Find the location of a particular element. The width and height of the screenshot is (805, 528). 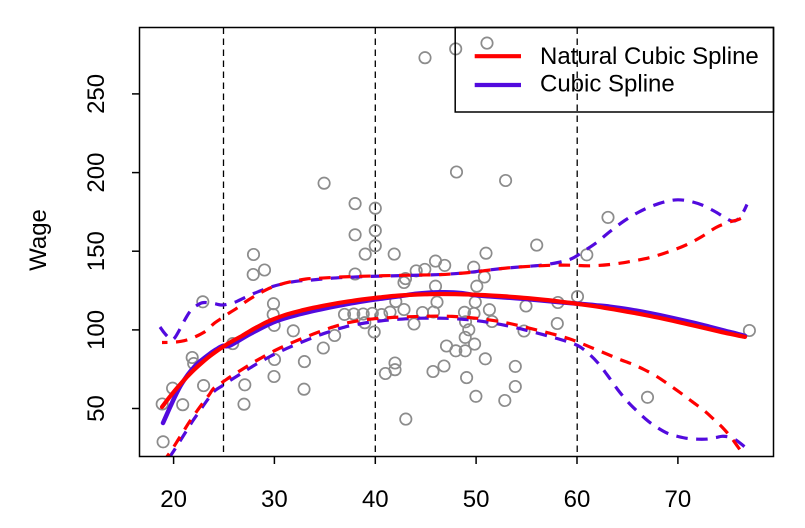

svg-text: Natural Cubic Spline is located at coordinates (649, 56).